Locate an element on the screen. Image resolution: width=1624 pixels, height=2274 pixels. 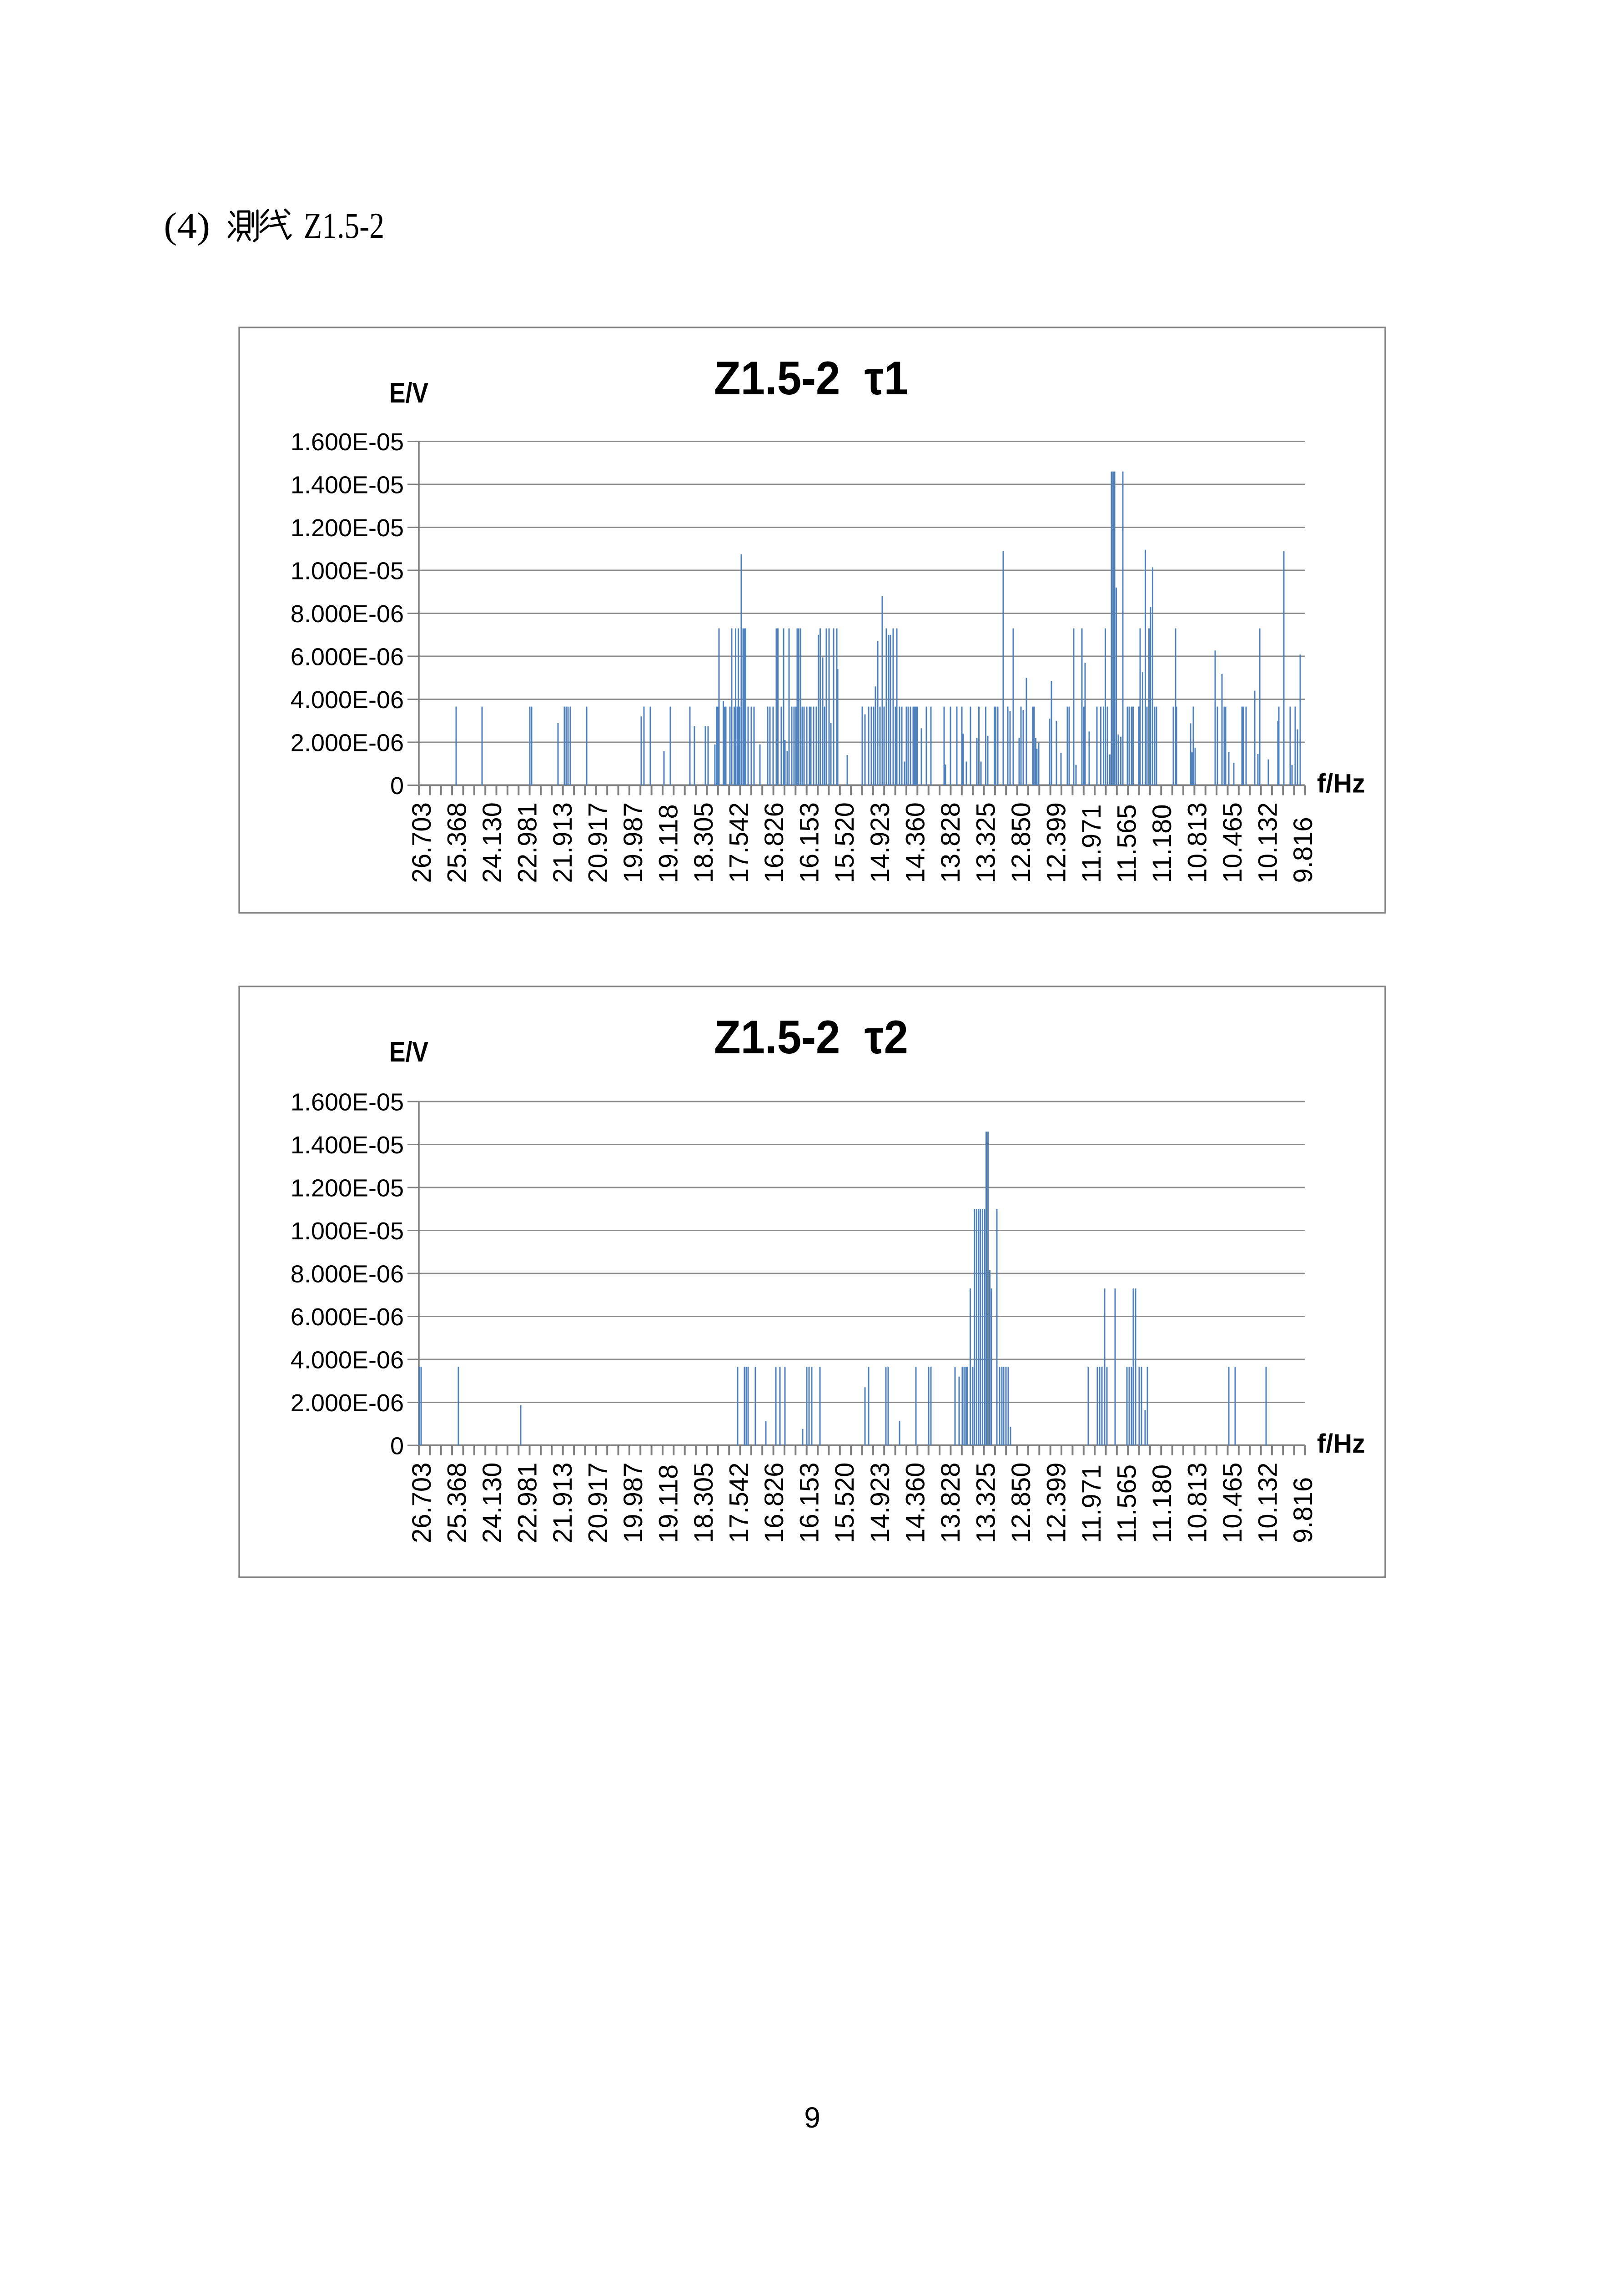
svg-text: Z1.5-2 is located at coordinates (344, 226).